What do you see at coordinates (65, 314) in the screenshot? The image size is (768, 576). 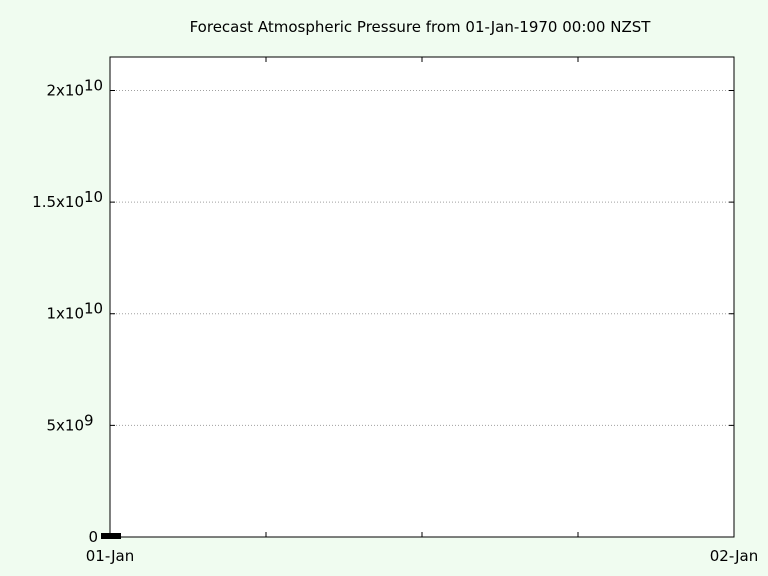 I see `y-tick-label-2: 1x10` at bounding box center [65, 314].